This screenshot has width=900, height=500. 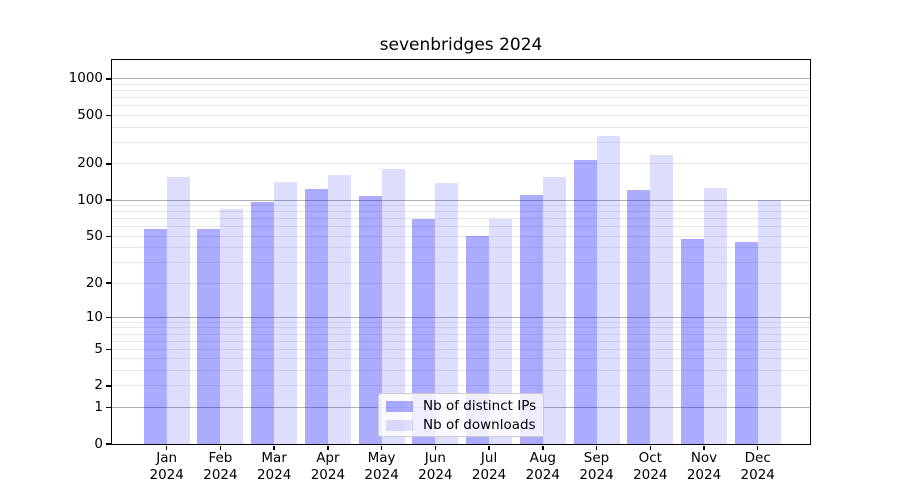 What do you see at coordinates (461, 45) in the screenshot?
I see `chart-title: sevenbridges 2024` at bounding box center [461, 45].